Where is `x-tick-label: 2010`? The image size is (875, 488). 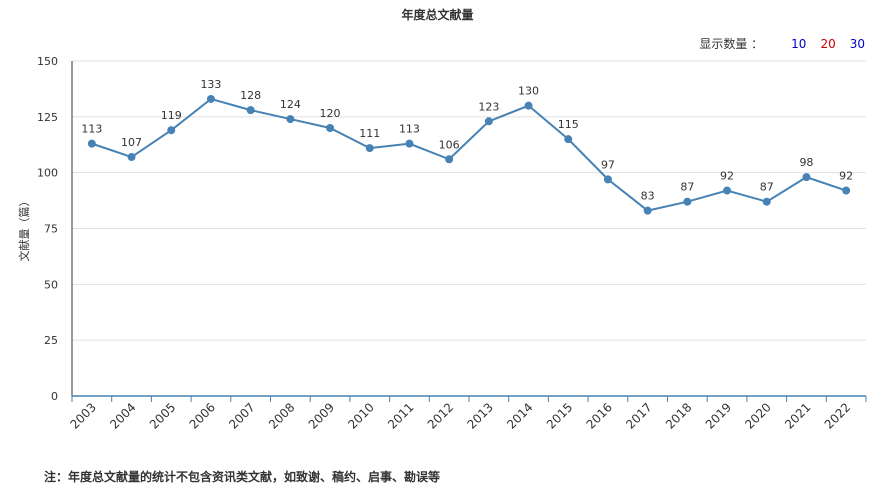
x-tick-label: 2010 is located at coordinates (360, 415).